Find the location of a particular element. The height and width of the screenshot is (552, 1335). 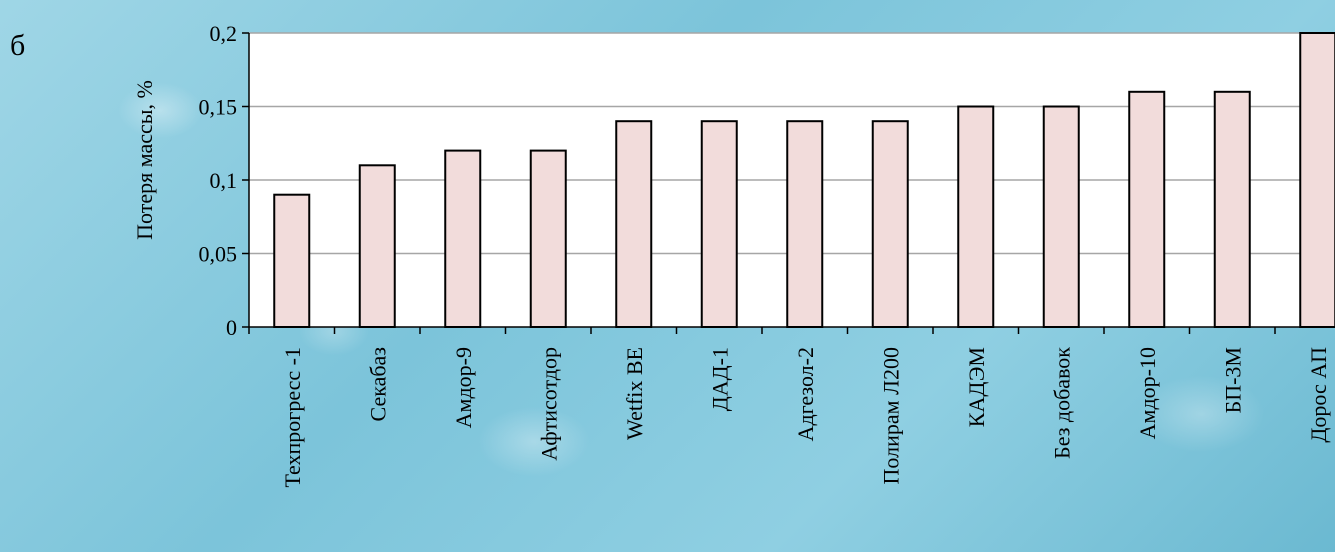

x-category-label: Полирам Л200 is located at coordinates (890, 415).